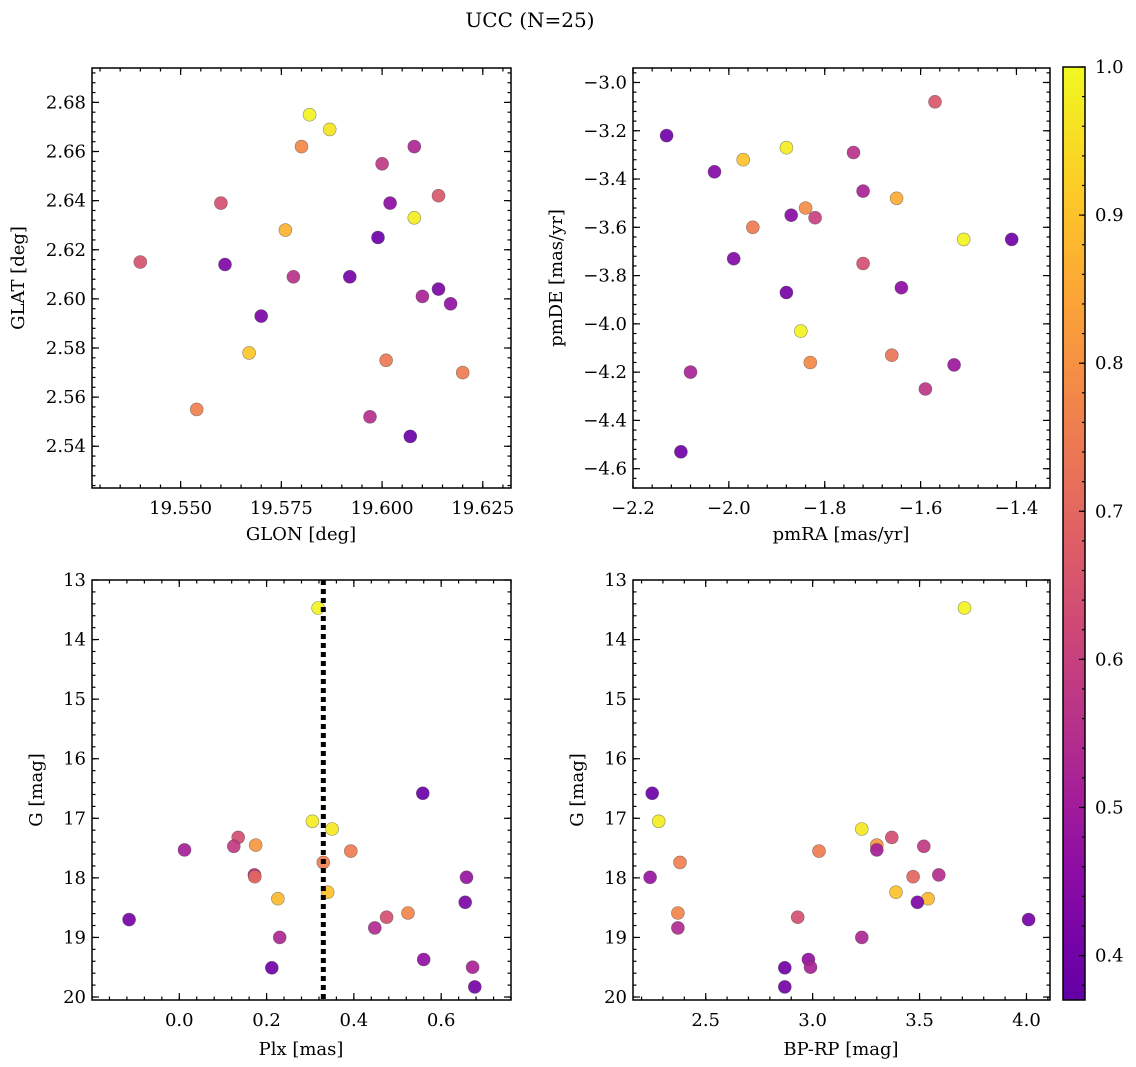 Image resolution: width=1136 pixels, height=1067 pixels. Describe the element at coordinates (301, 790) in the screenshot. I see `axes-frame-plx-g` at that location.